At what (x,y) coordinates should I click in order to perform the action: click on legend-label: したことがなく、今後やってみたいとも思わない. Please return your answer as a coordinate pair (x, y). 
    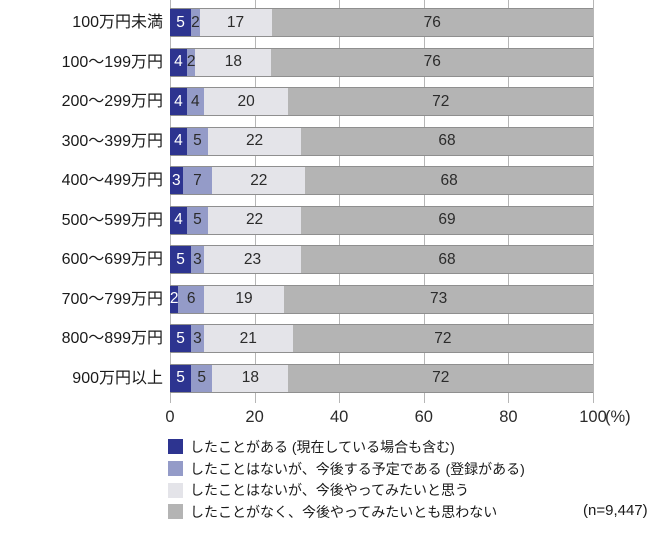
    Looking at the image, I should click on (344, 511).